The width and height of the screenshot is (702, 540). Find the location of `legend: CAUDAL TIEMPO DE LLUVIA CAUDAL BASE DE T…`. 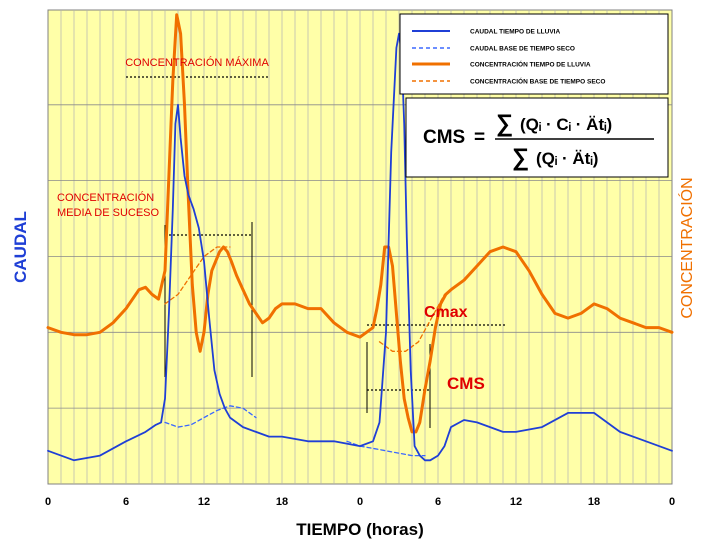

legend: CAUDAL TIEMPO DE LLUVIA CAUDAL BASE DE T… is located at coordinates (534, 54).